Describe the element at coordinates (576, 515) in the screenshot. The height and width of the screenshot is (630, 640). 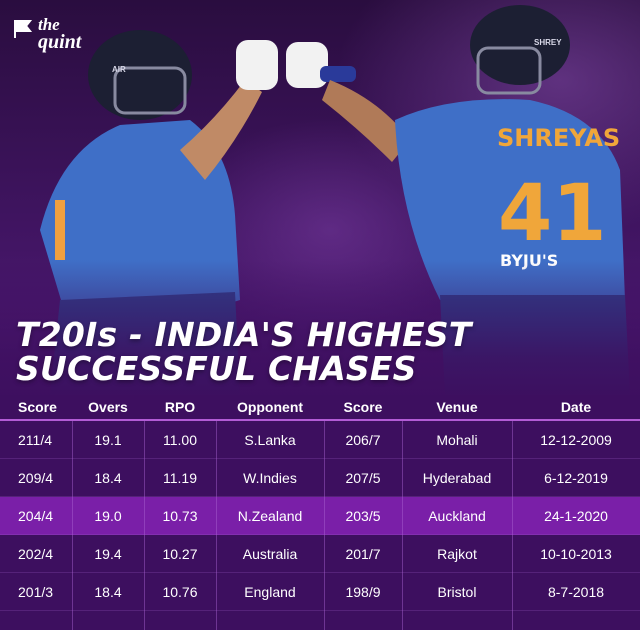
I see `cell-date: 24-1-2020` at that location.